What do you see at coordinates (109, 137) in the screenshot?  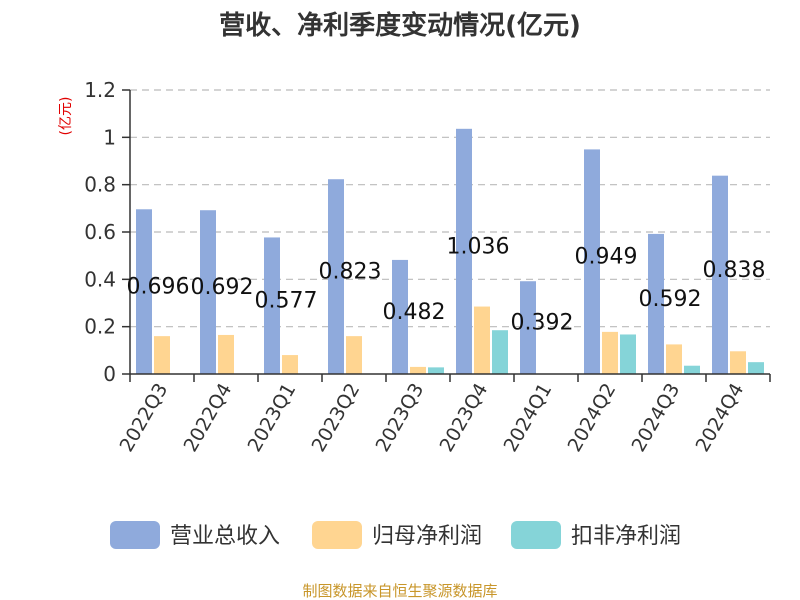 I see `y-tick-label: 1` at bounding box center [109, 137].